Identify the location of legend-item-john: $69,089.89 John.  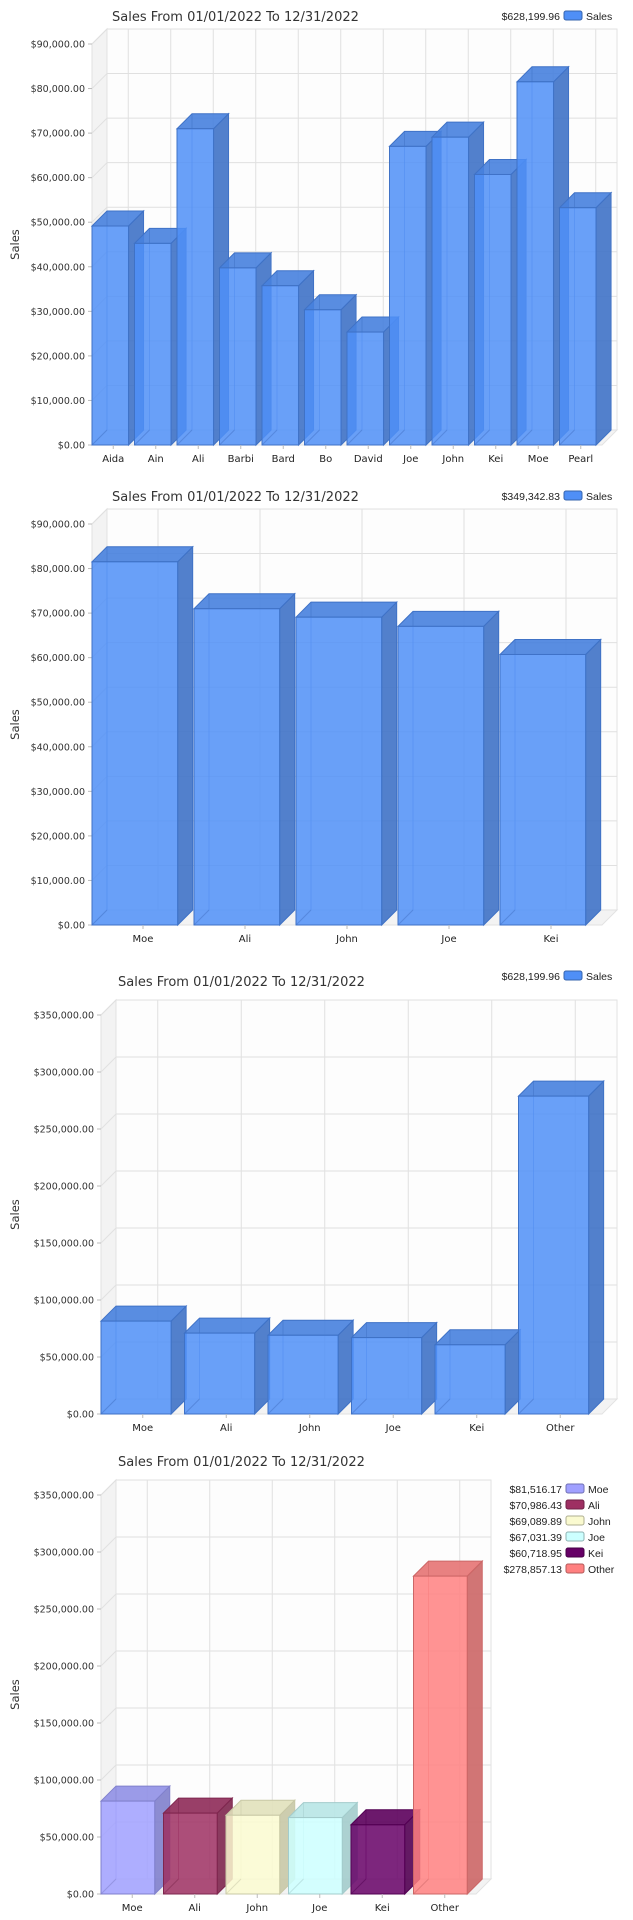
(560, 1521).